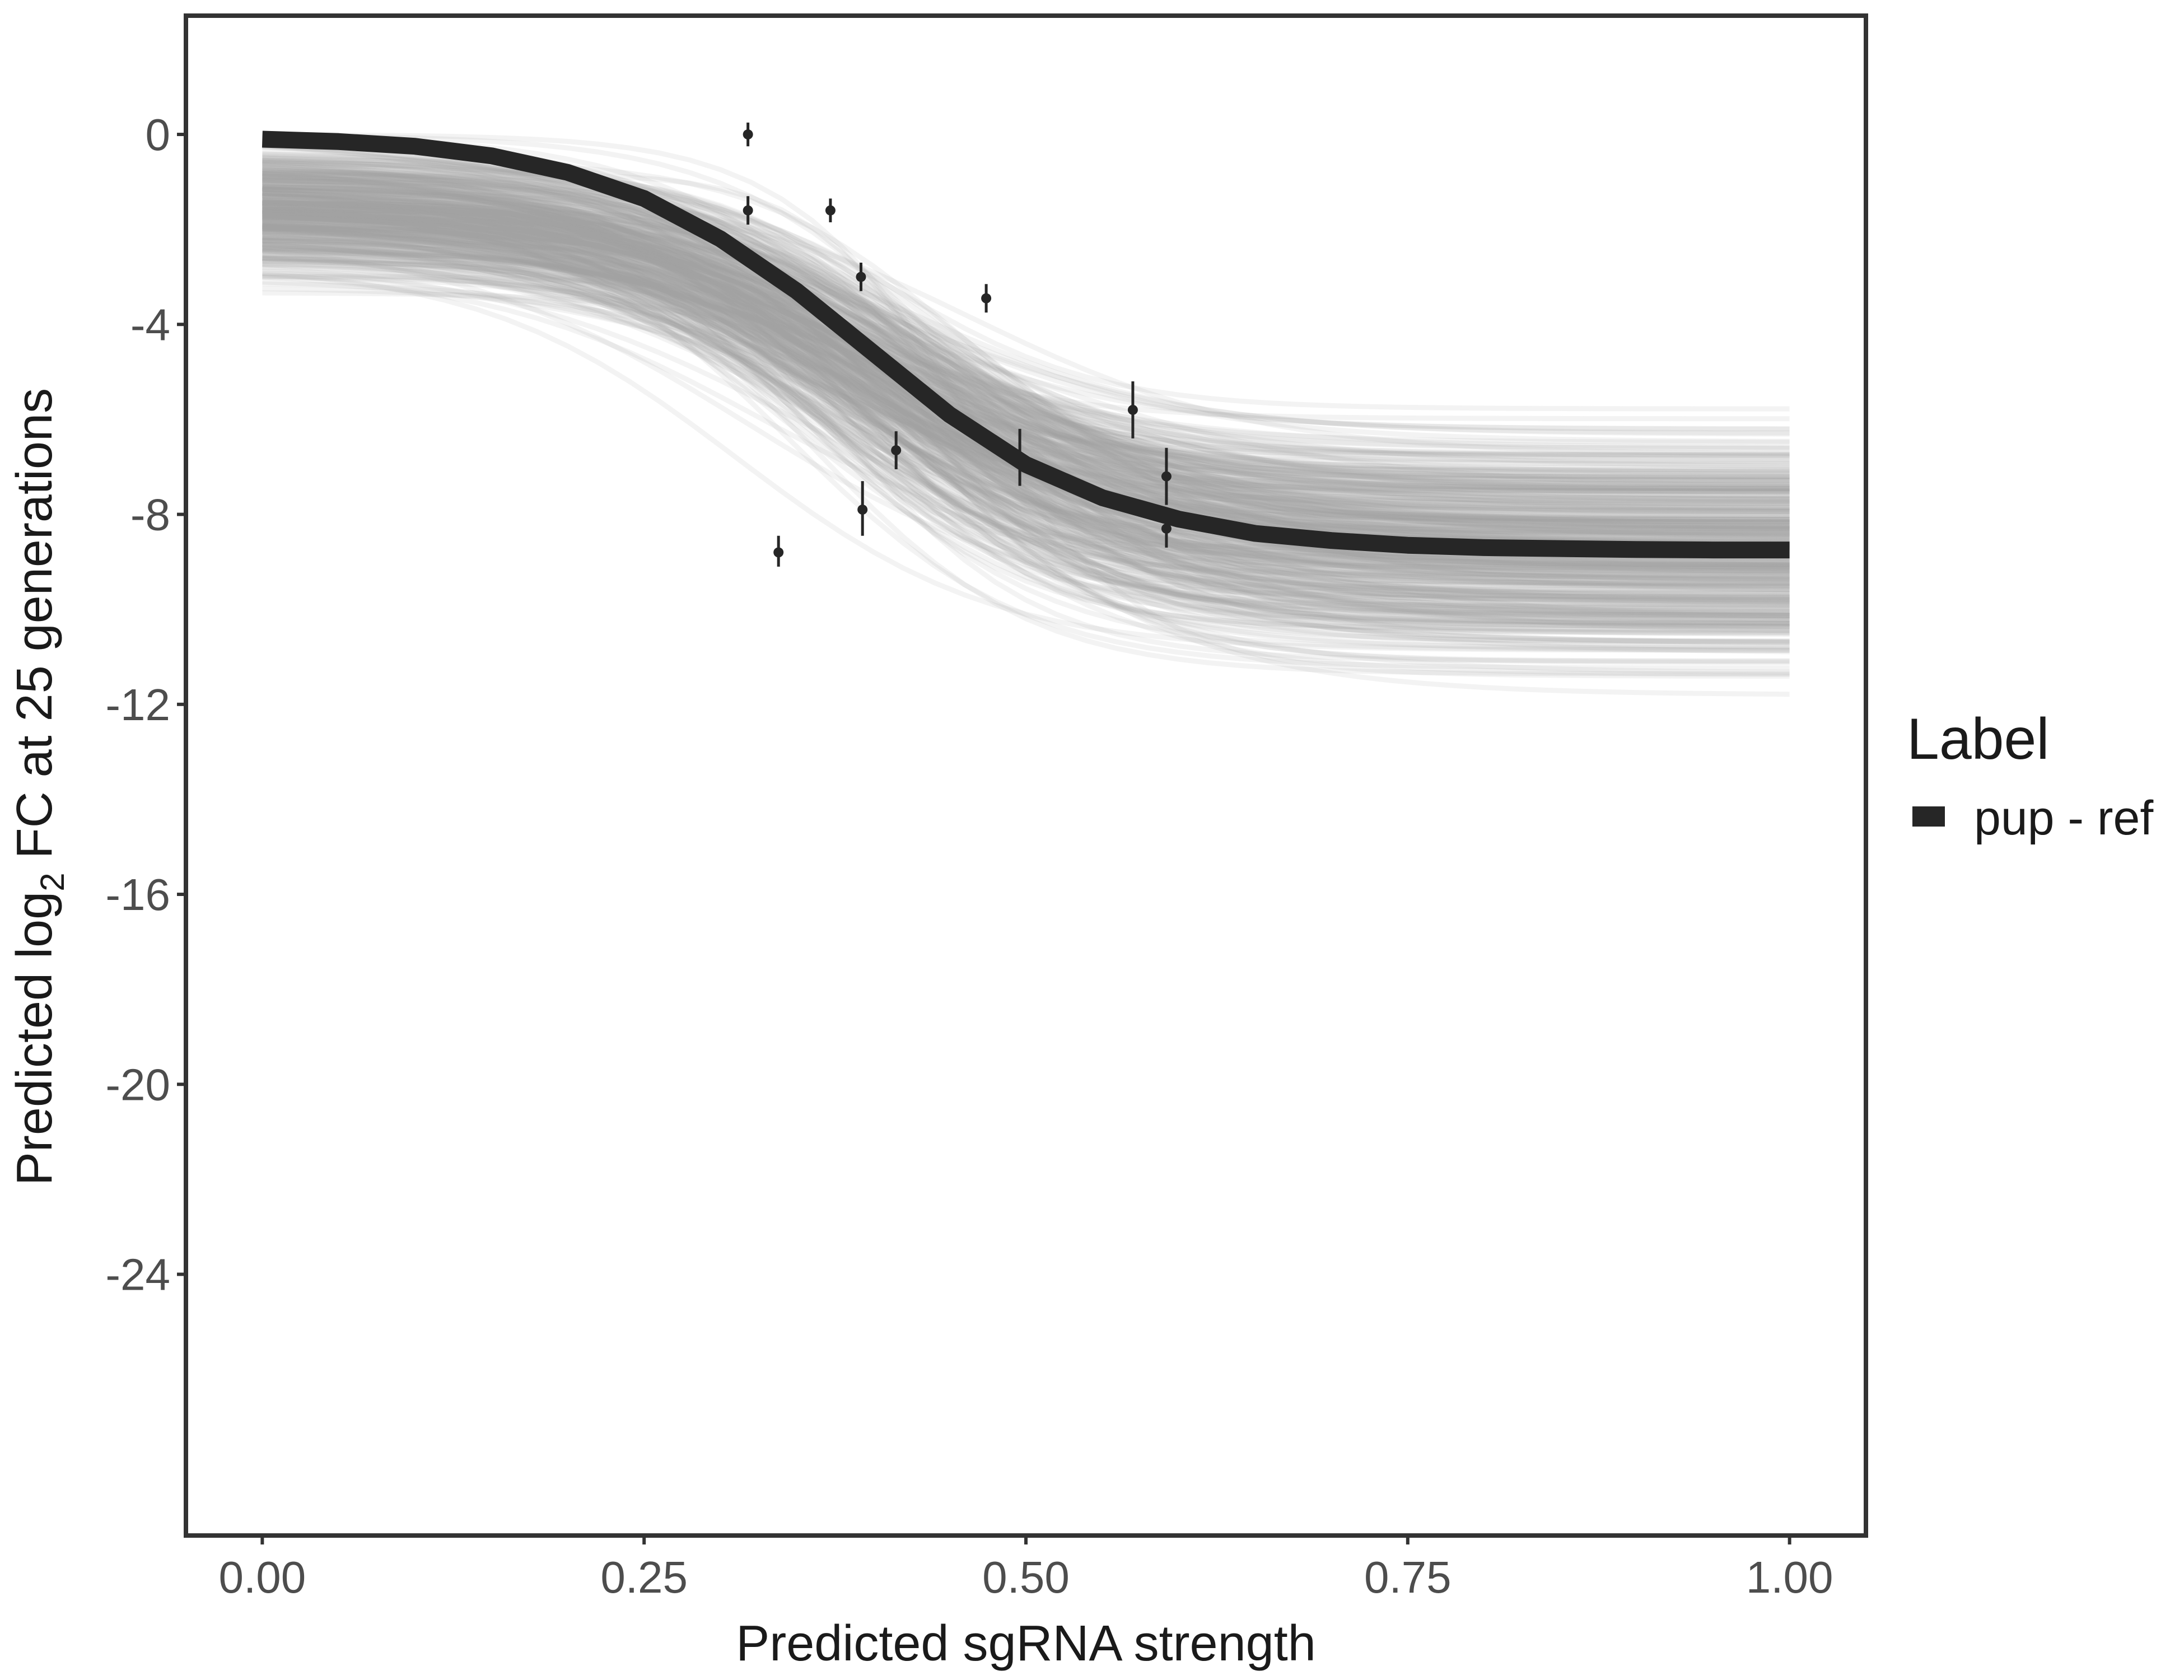 The image size is (2184, 1680). What do you see at coordinates (35, 1039) in the screenshot?
I see `y-axis-title-part1: Predicted log` at bounding box center [35, 1039].